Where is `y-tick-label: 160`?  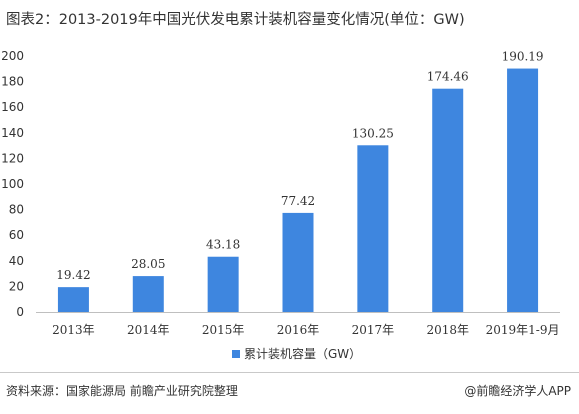 y-tick-label: 160 is located at coordinates (12, 107).